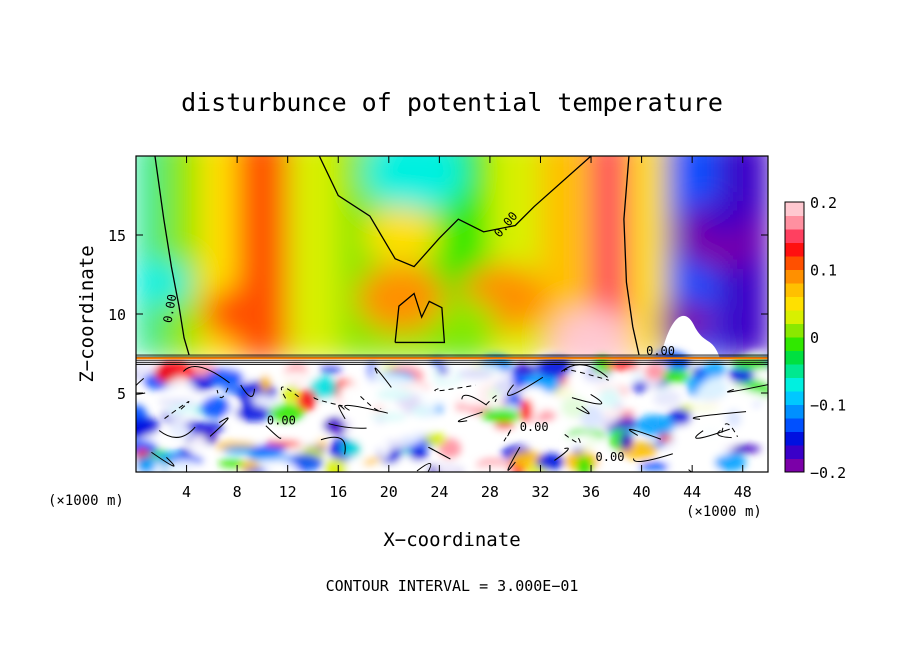 The width and height of the screenshot is (904, 654). I want to click on colorbar-tick-label: 0, so click(814, 338).